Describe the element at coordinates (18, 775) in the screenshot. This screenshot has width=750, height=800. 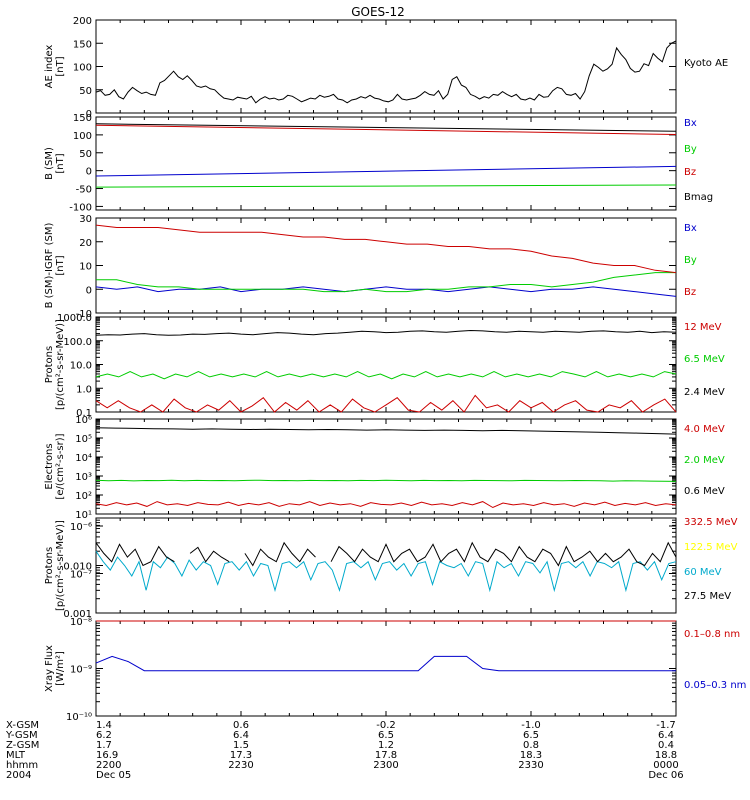
I see `footer-row-label: 2004` at that location.